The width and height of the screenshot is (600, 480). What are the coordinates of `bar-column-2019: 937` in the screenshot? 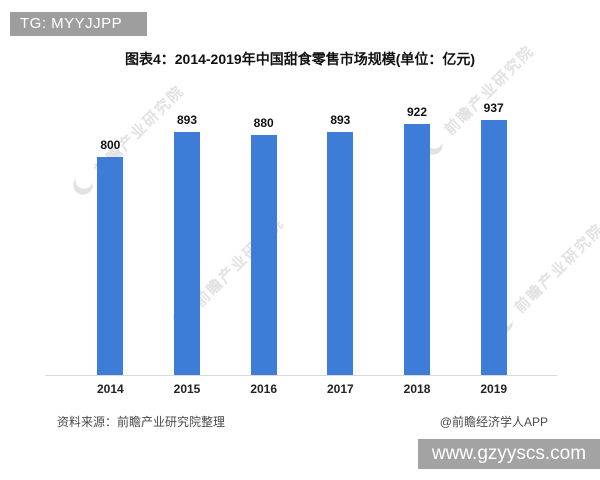 It's located at (493, 238).